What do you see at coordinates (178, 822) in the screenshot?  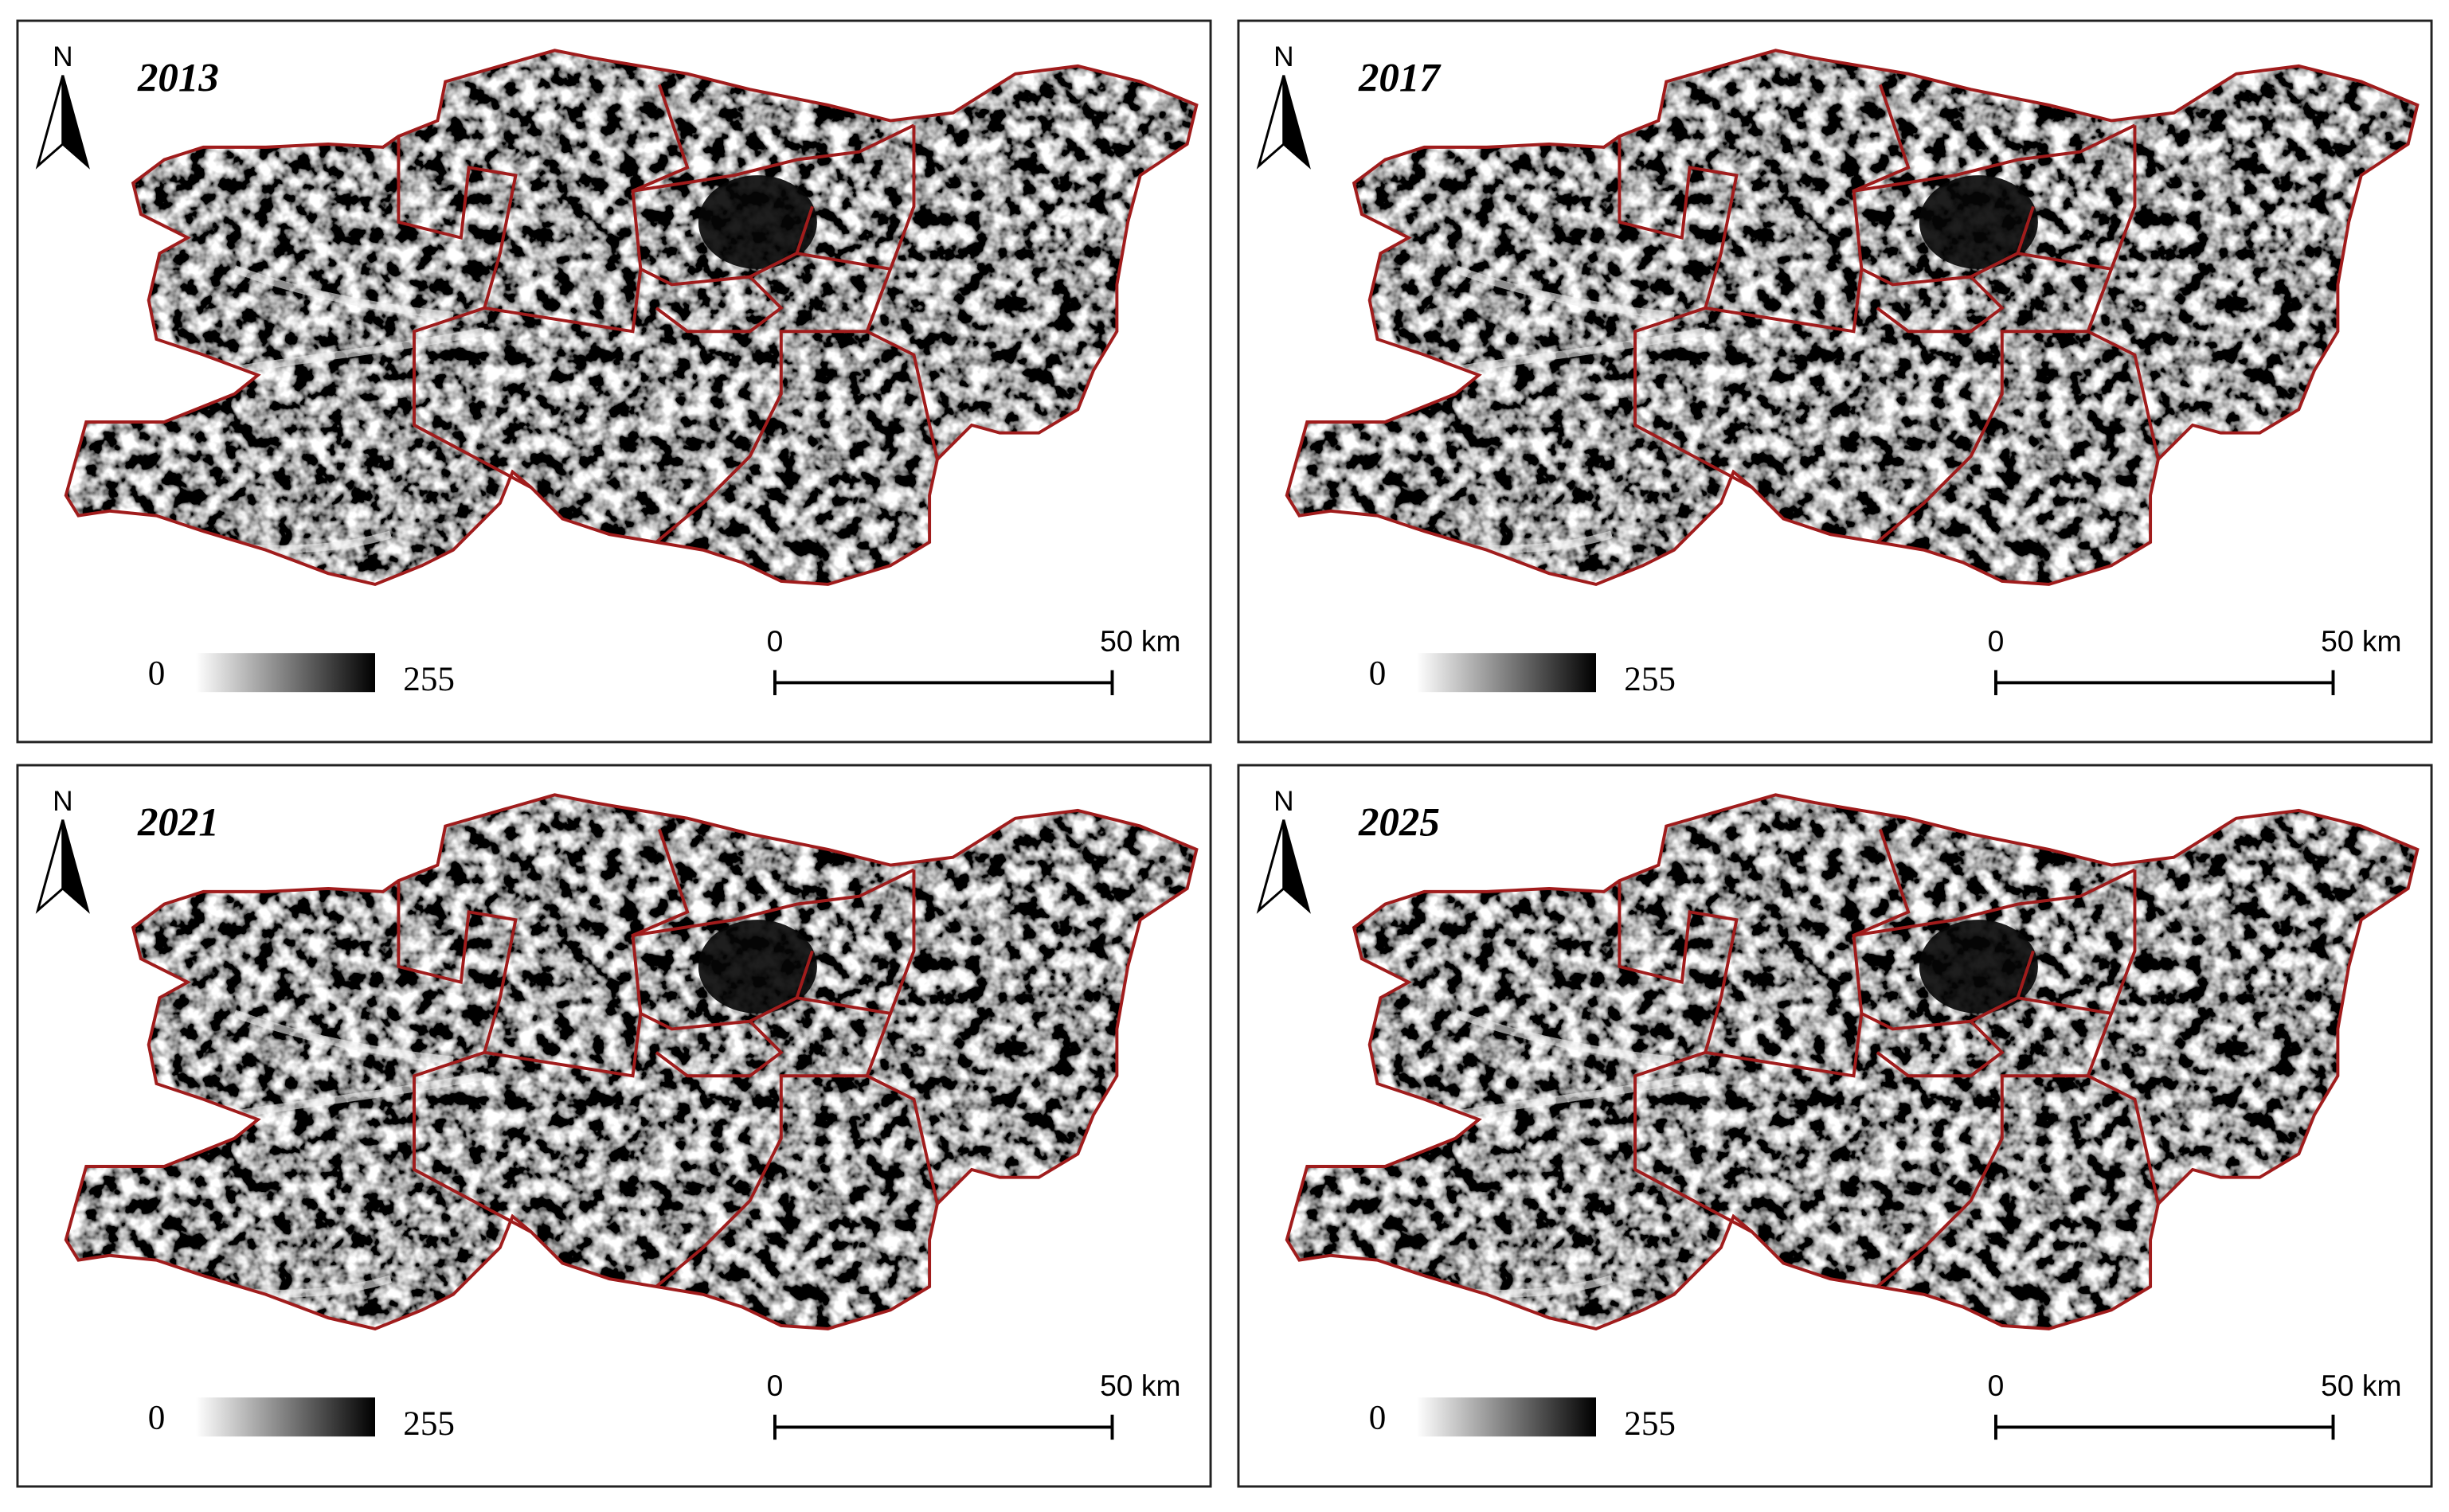 I see `year-label: 2021` at bounding box center [178, 822].